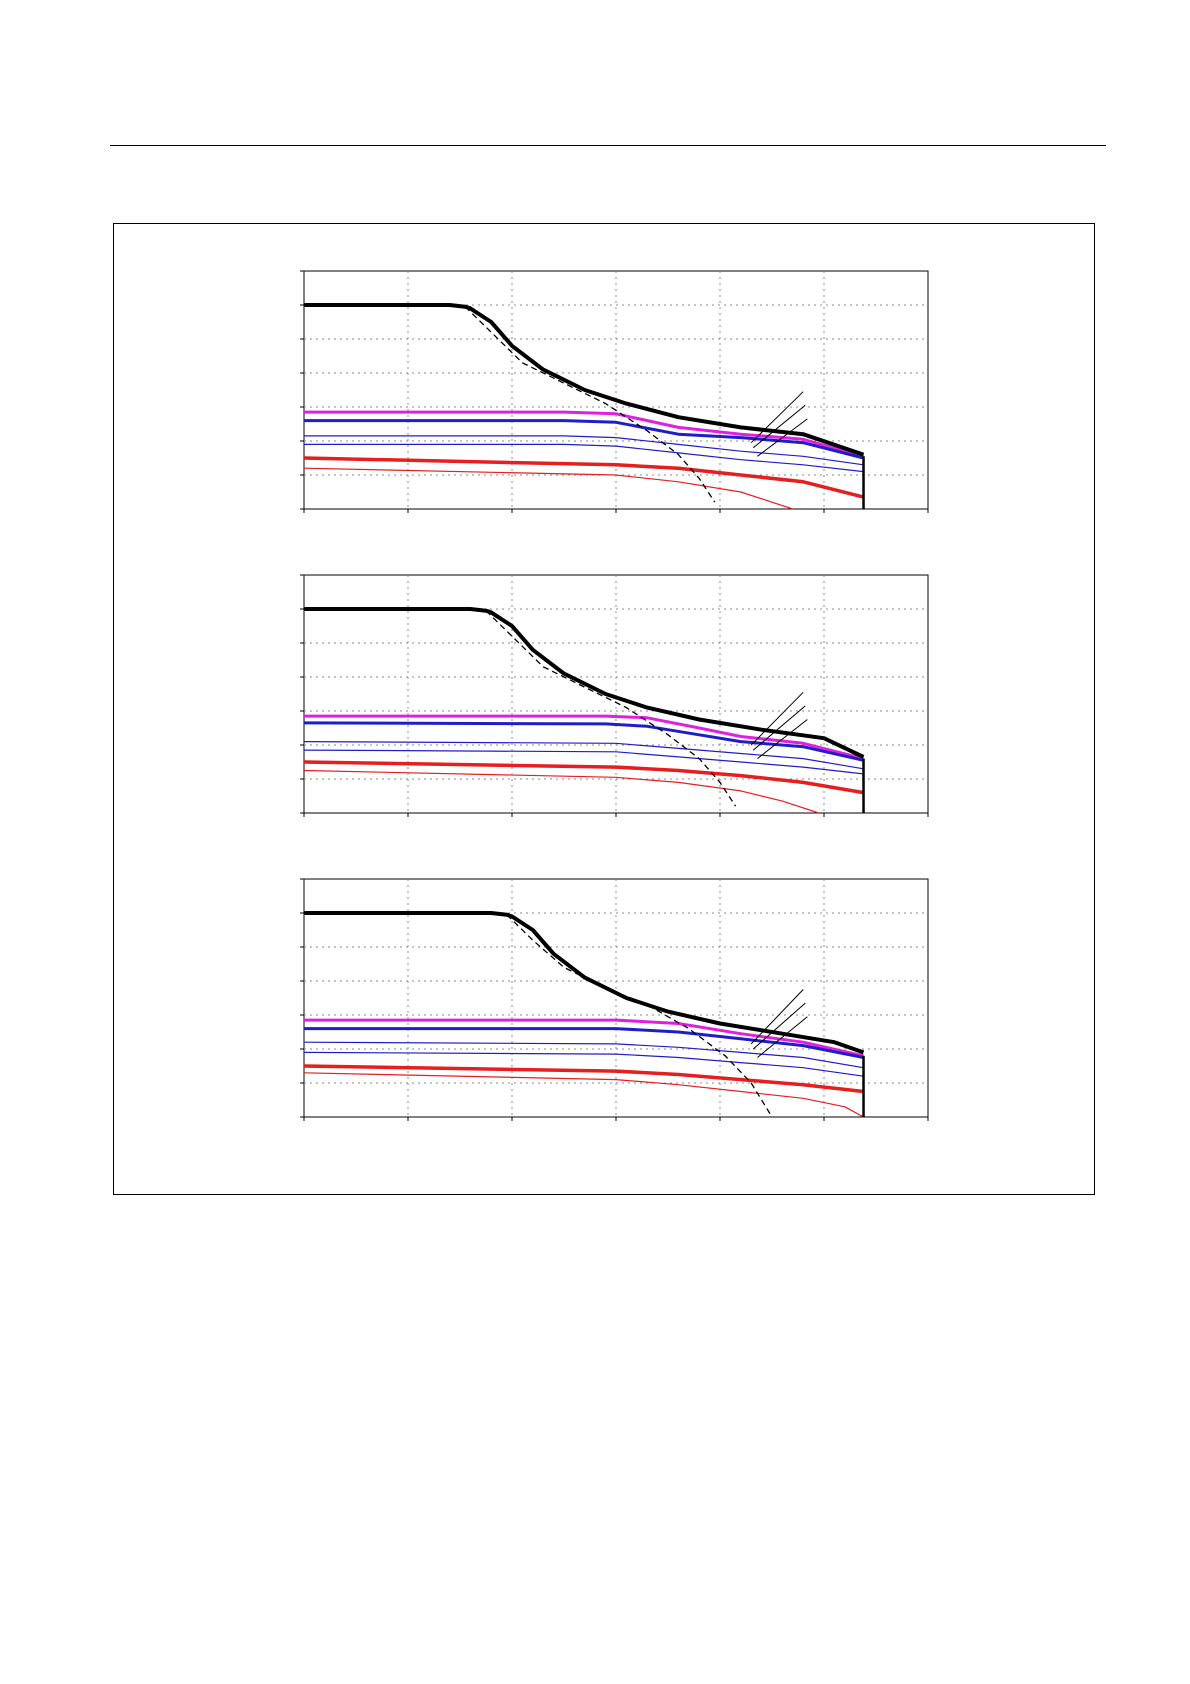  Describe the element at coordinates (608, 145) in the screenshot. I see `header-rule` at that location.